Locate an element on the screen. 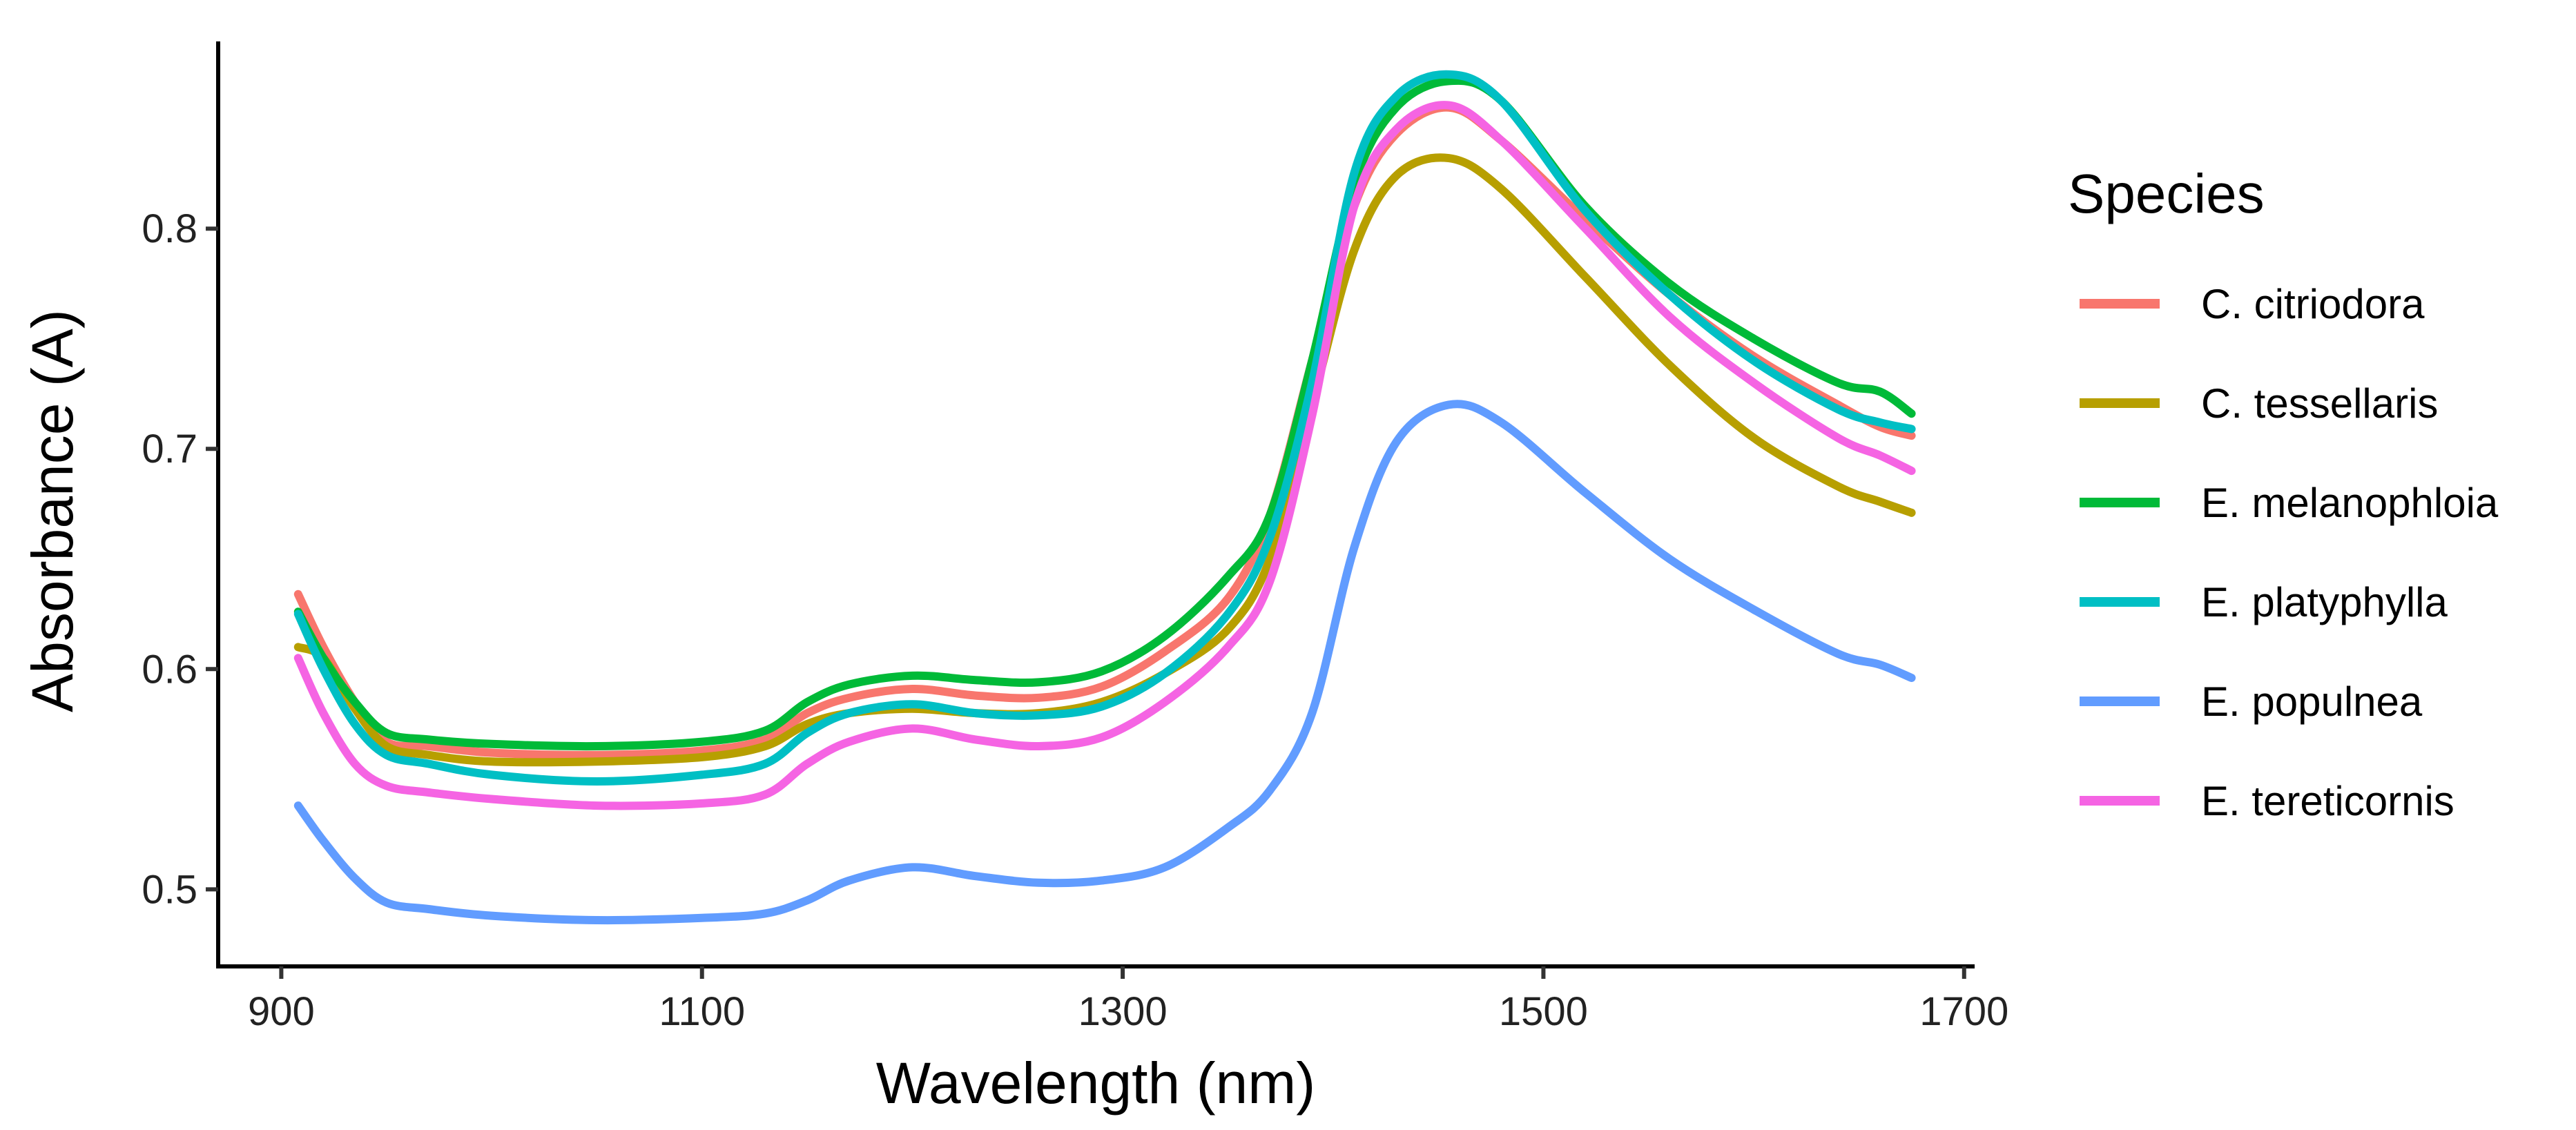 The image size is (2576, 1130). x-tick-label: 1700 is located at coordinates (1964, 1012).